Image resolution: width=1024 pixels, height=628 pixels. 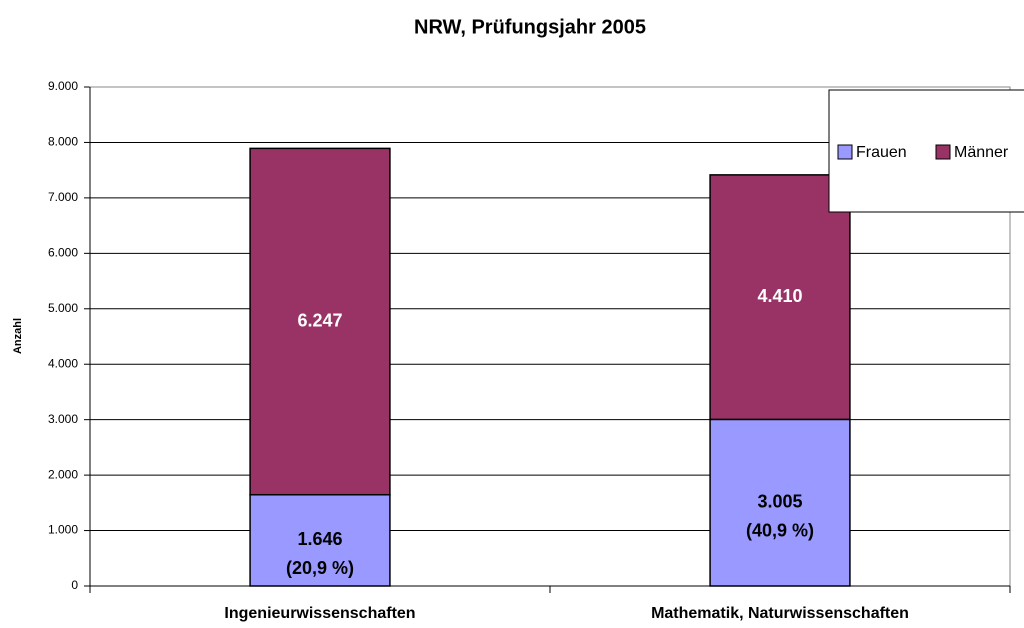 What do you see at coordinates (530, 27) in the screenshot?
I see `chart-title: NRW, Prüfungsjahr 2005` at bounding box center [530, 27].